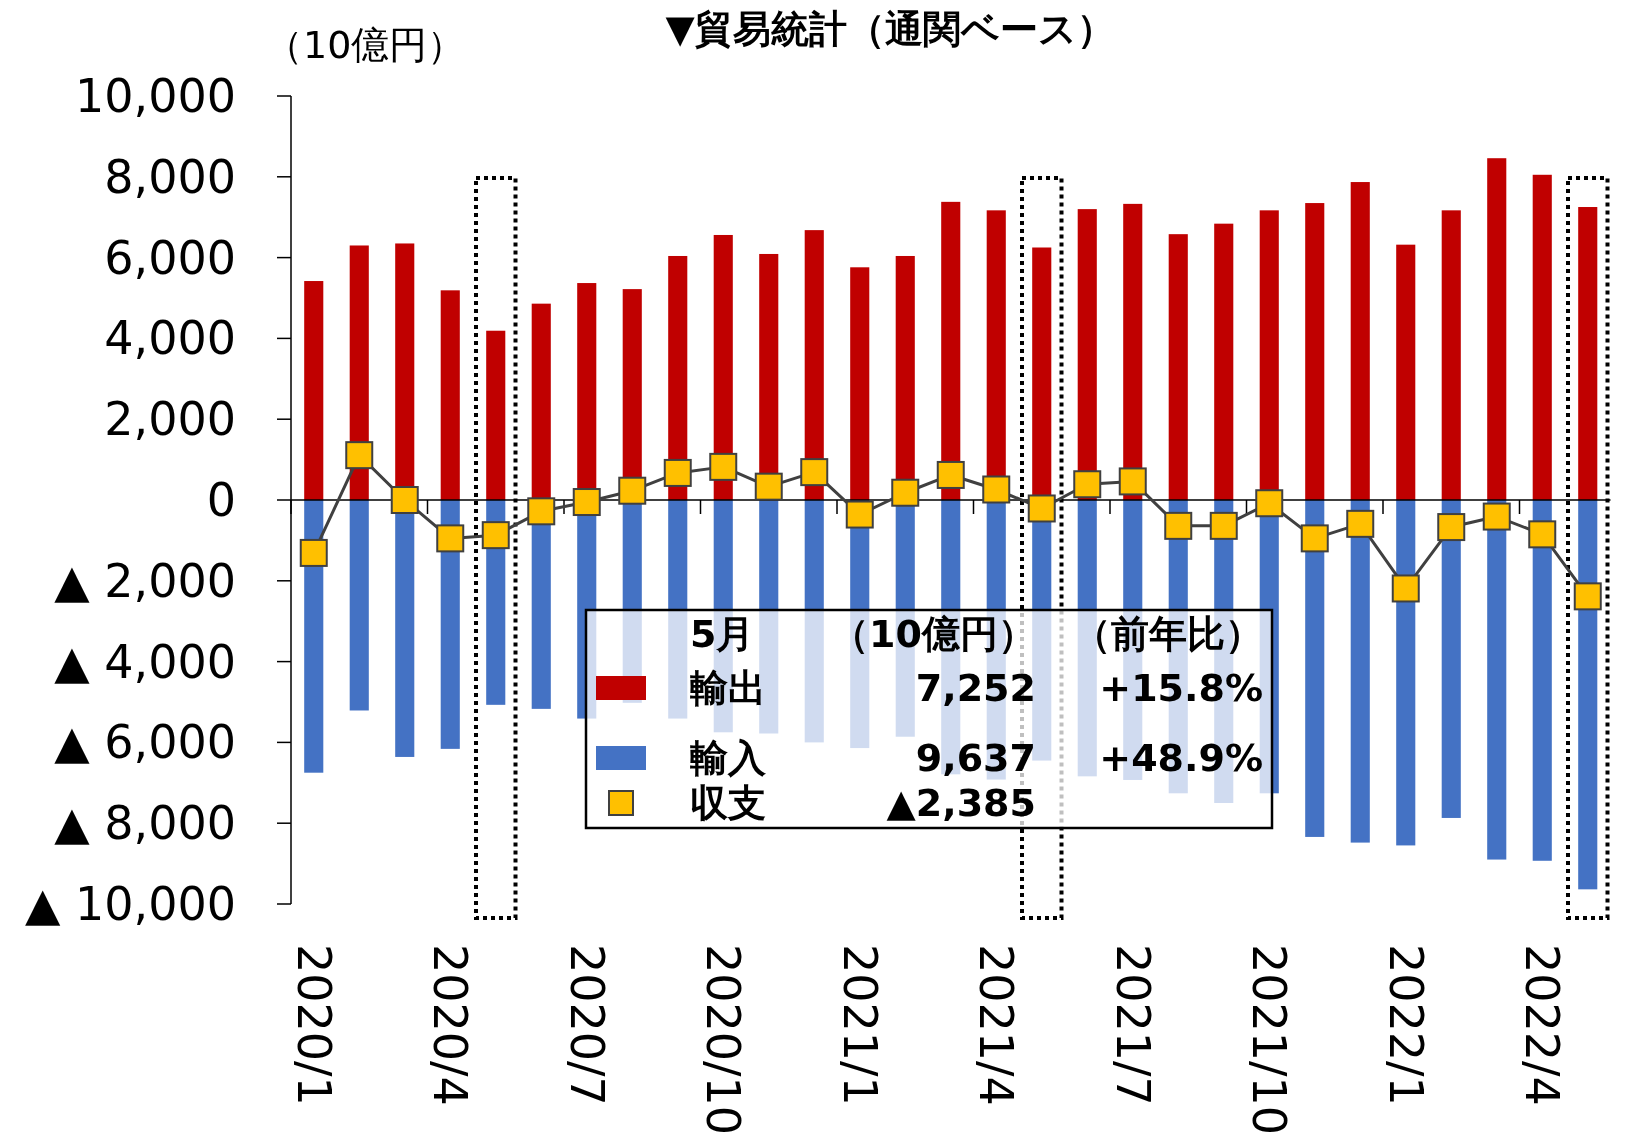 The image size is (1631, 1148). I want to click on y-tick-label: 10,000, so click(155, 96).